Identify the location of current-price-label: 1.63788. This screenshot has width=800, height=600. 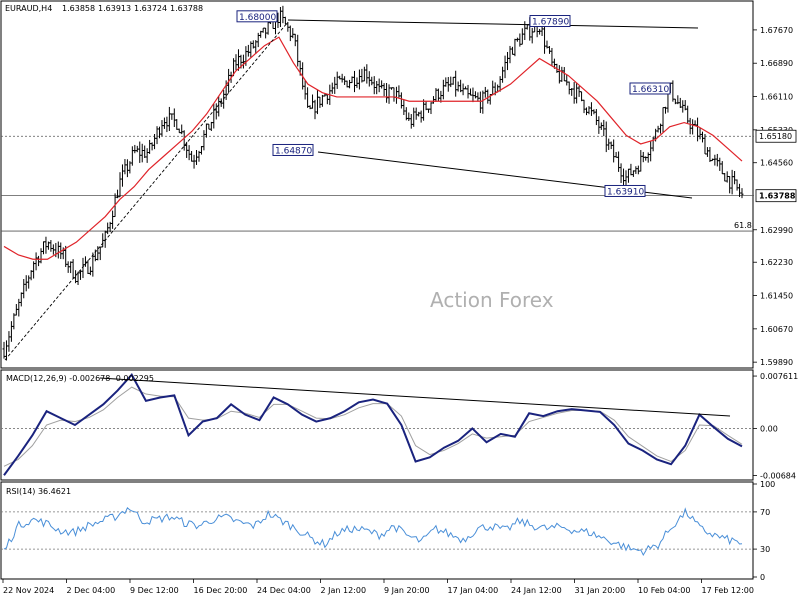
(777, 196).